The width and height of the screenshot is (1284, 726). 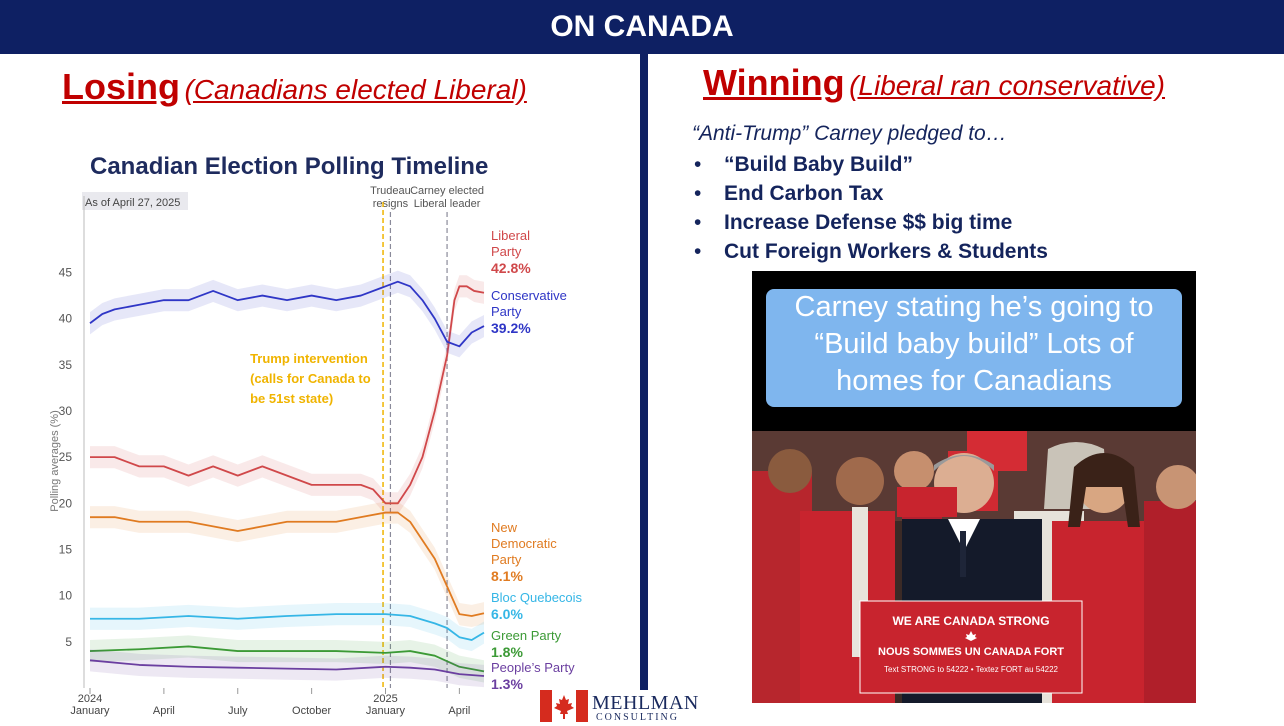 What do you see at coordinates (447, 204) in the screenshot?
I see `event-label: Liberal leader` at bounding box center [447, 204].